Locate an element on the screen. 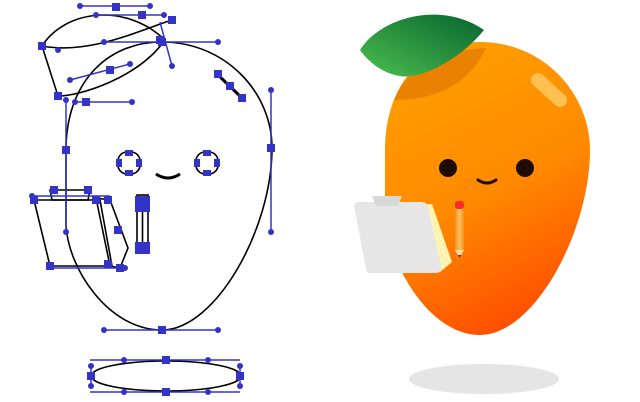 Image resolution: width=640 pixels, height=402 pixels. pencil-tip is located at coordinates (459, 254).